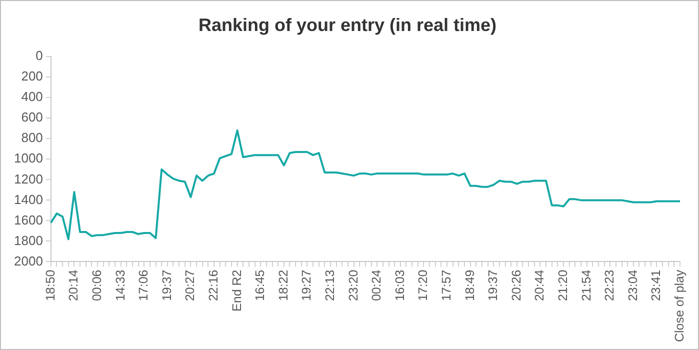 The height and width of the screenshot is (350, 699). I want to click on x-tick-label: 17:06, so click(143, 286).